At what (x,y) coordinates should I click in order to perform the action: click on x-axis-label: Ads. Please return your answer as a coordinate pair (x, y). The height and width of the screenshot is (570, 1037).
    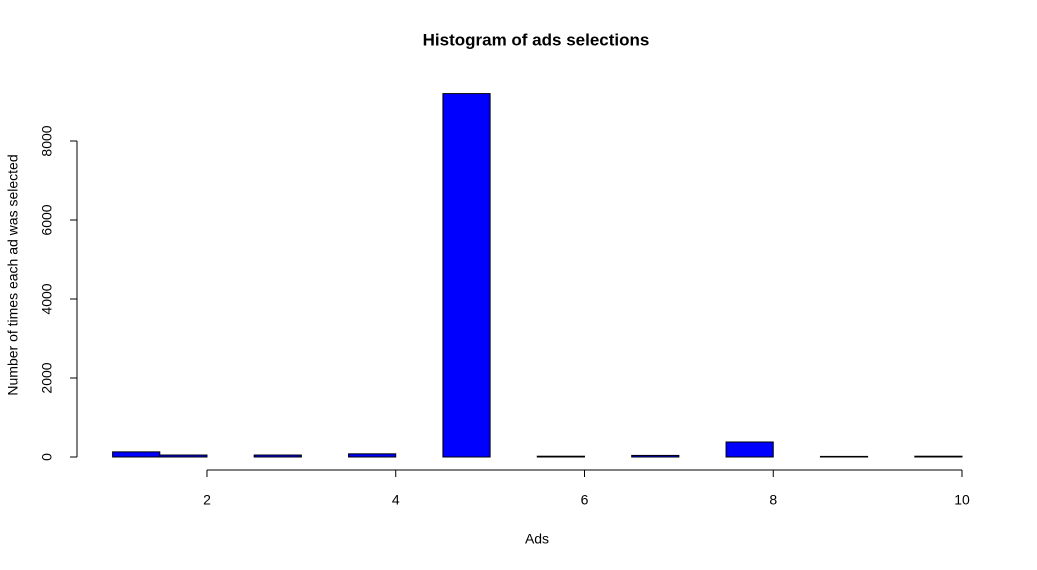
    Looking at the image, I should click on (537, 539).